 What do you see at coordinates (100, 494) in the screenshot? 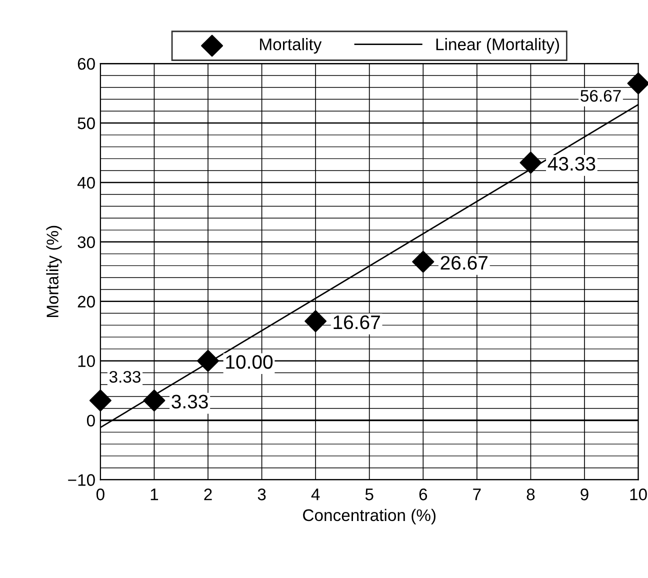
I see `x-tick-label: 0` at bounding box center [100, 494].